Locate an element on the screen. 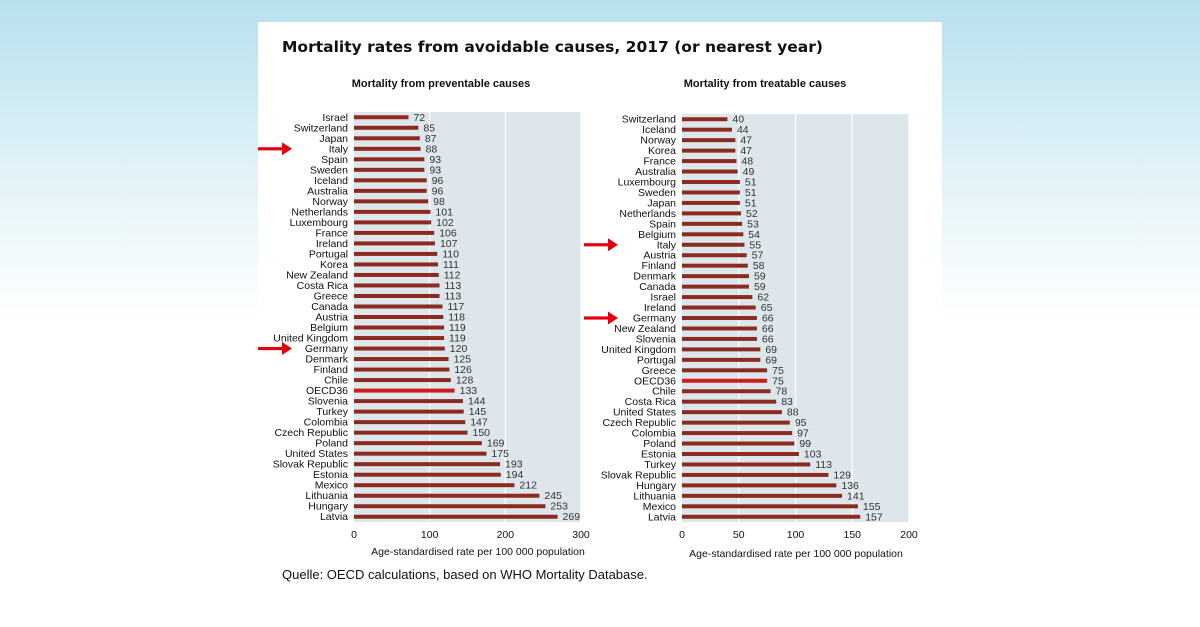 This screenshot has width=1200, height=627. value-label: 253 is located at coordinates (559, 507).